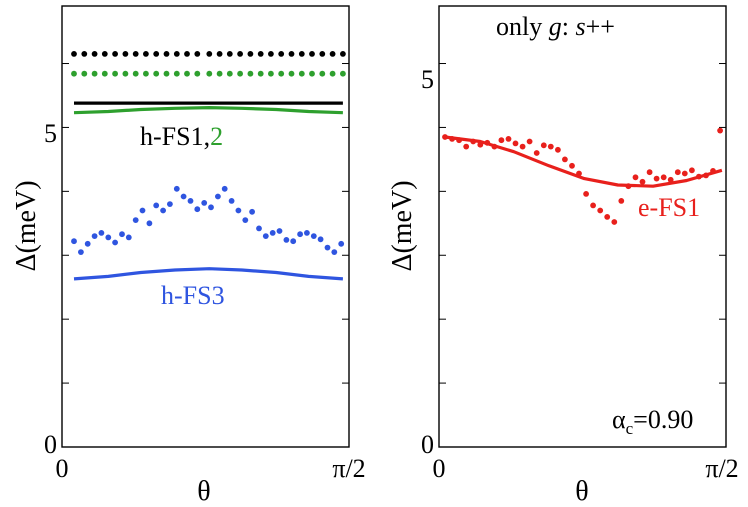  What do you see at coordinates (569, 26) in the screenshot?
I see `title-part-colon: :` at bounding box center [569, 26].